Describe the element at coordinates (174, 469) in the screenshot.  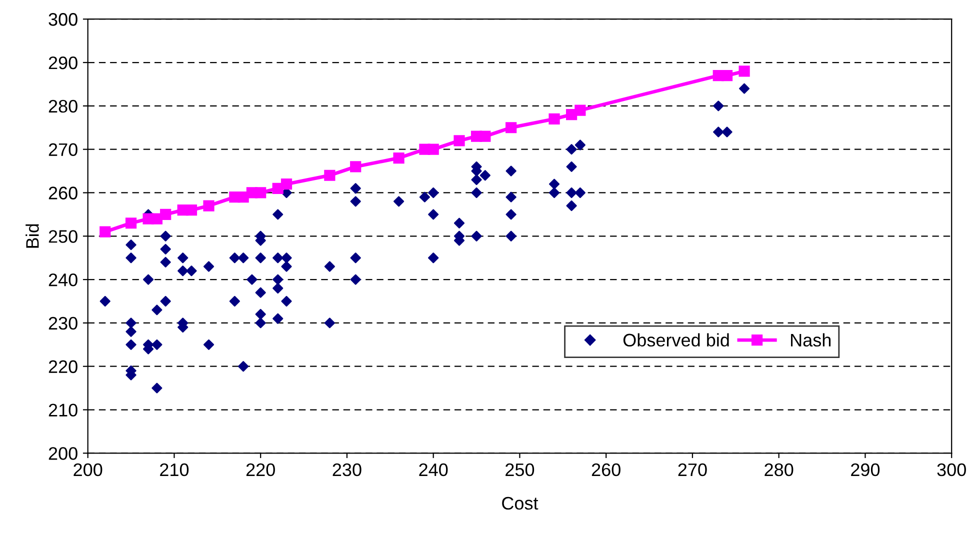
I see `x-tick-label: 210` at that location.